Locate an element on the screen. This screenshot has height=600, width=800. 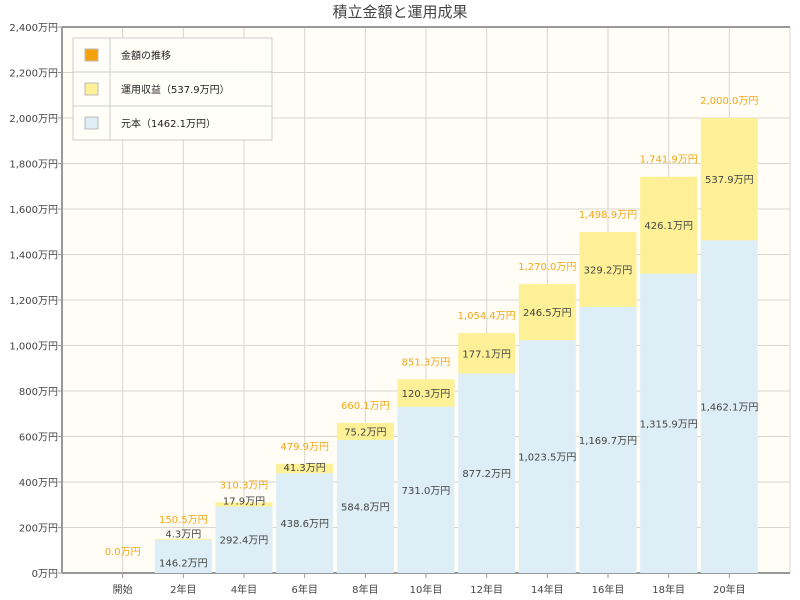
principal-data-label: 438.6万円 is located at coordinates (304, 524).